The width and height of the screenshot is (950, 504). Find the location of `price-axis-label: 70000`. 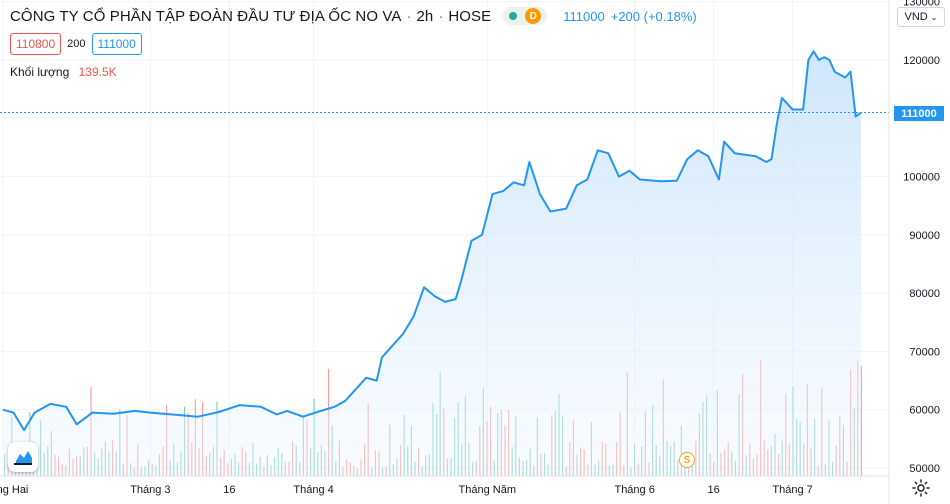

price-axis-label: 70000 is located at coordinates (924, 352).